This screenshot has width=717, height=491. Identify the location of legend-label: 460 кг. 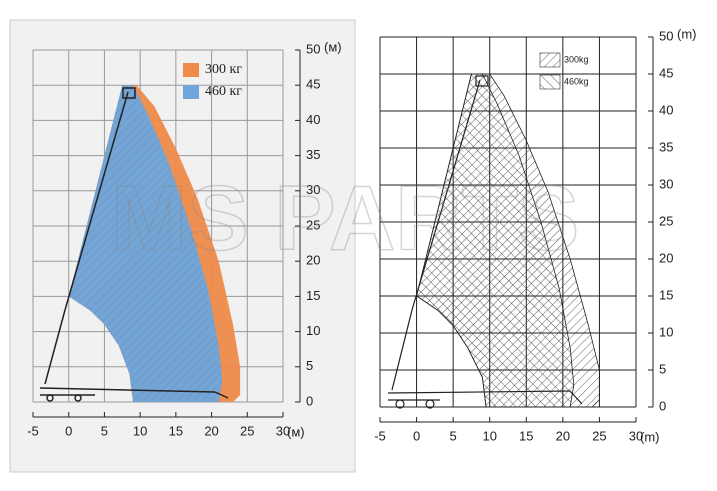
(223, 91).